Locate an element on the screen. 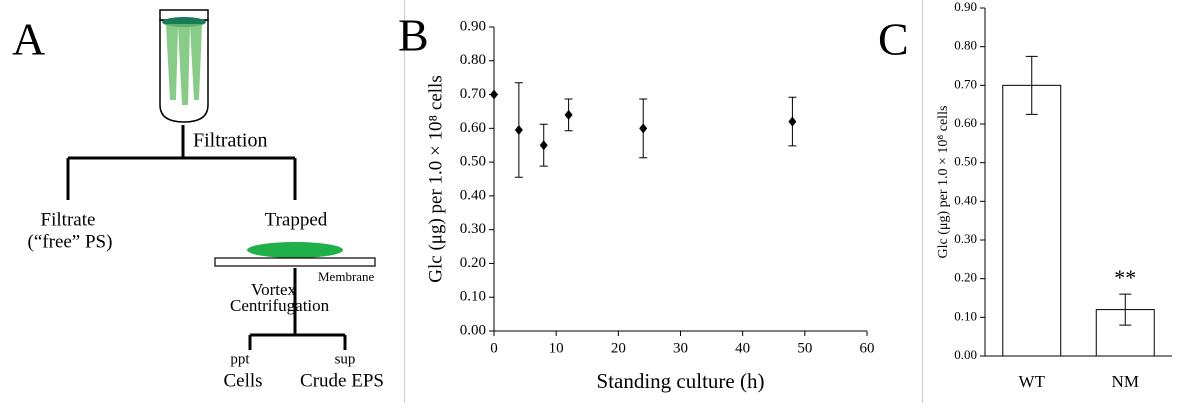 This screenshot has height=403, width=1179. annotation: ** is located at coordinates (1125, 277).